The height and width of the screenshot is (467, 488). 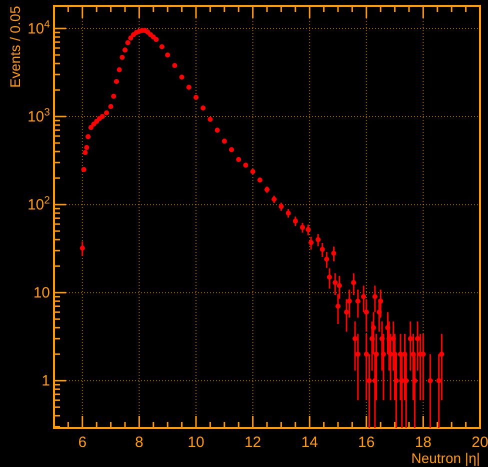 What do you see at coordinates (82, 442) in the screenshot?
I see `x-tick-label: 6` at bounding box center [82, 442].